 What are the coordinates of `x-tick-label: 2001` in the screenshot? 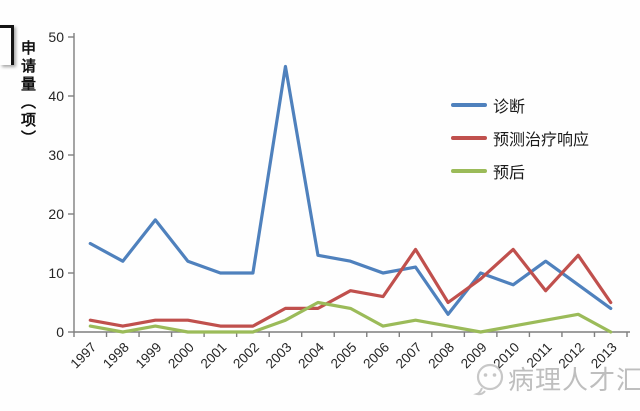 It's located at (214, 356).